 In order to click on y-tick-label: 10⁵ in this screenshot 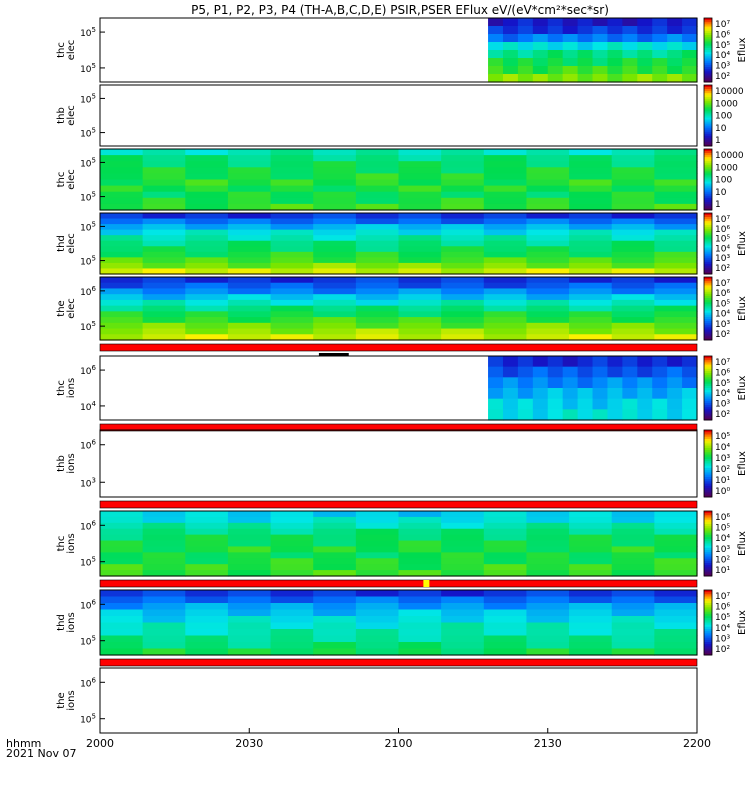, I will do `click(88, 326)`.